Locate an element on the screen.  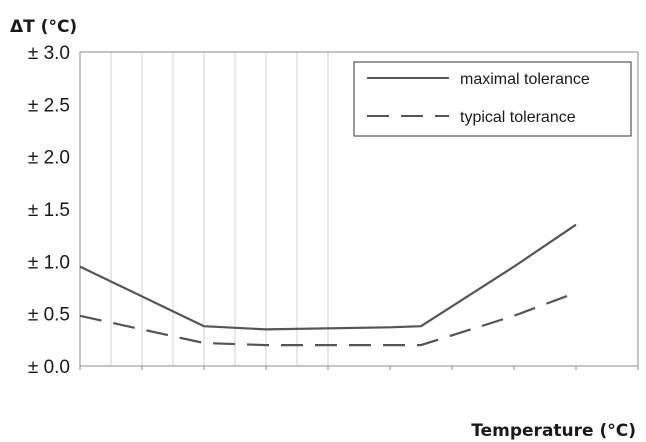
y-axis-ticks: ± 0.0 ± 0.5 ± 1.0 ± 1.5 ± 2.0 ± 2.5 ± 3.0 is located at coordinates (49, 210).